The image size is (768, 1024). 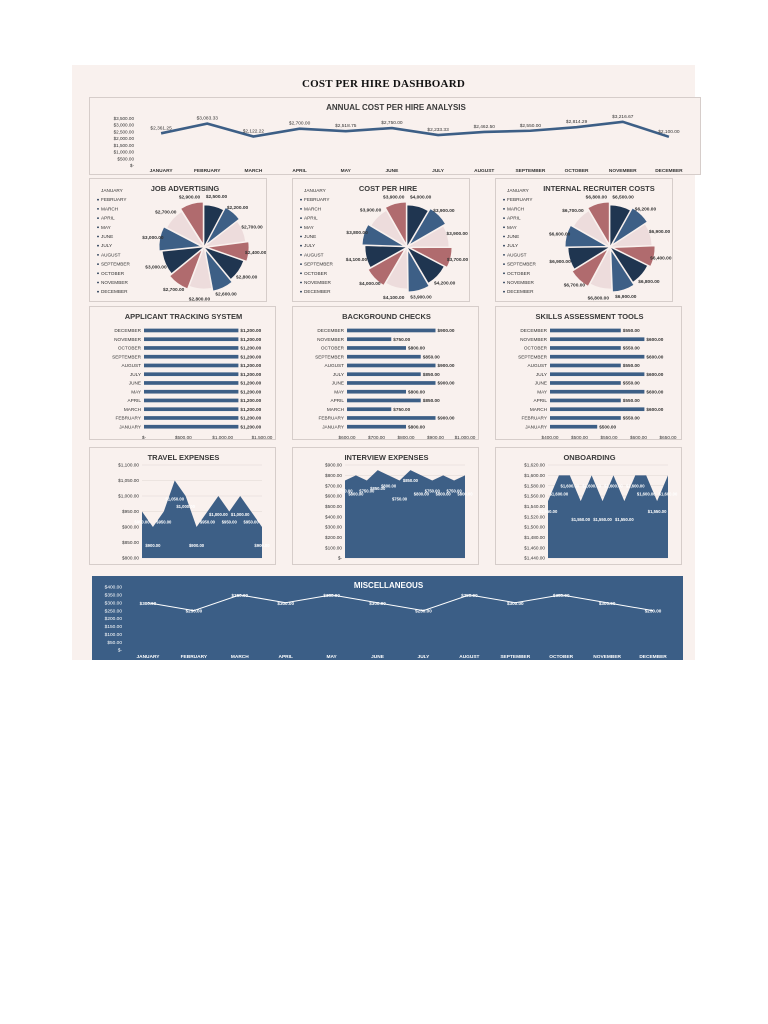 What do you see at coordinates (131, 365) in the screenshot?
I see `ats-category-label: AUGUST` at bounding box center [131, 365].